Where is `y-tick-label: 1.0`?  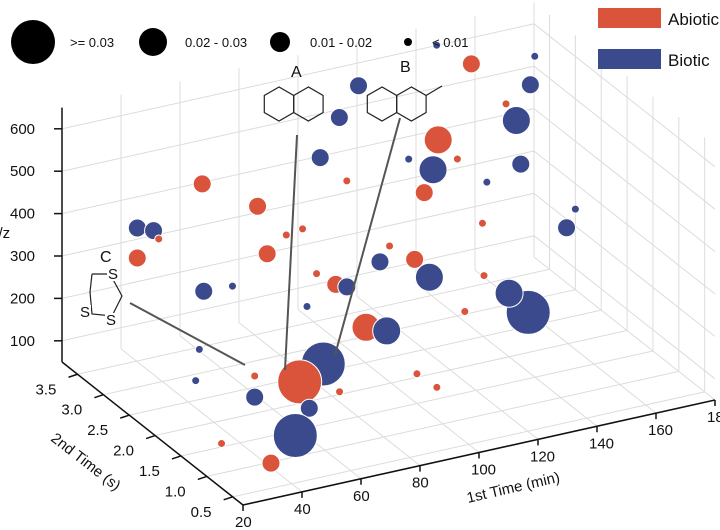
y-tick-label: 1.0 is located at coordinates (175, 491).